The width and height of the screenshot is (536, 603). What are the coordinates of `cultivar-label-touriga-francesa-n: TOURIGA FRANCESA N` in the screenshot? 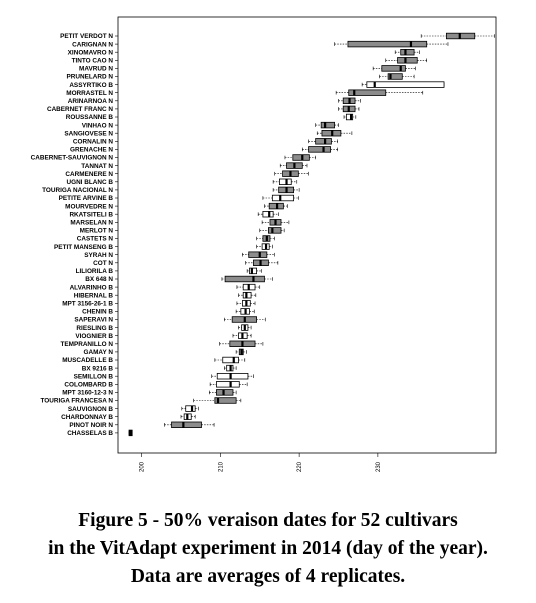 It's located at (76, 401).